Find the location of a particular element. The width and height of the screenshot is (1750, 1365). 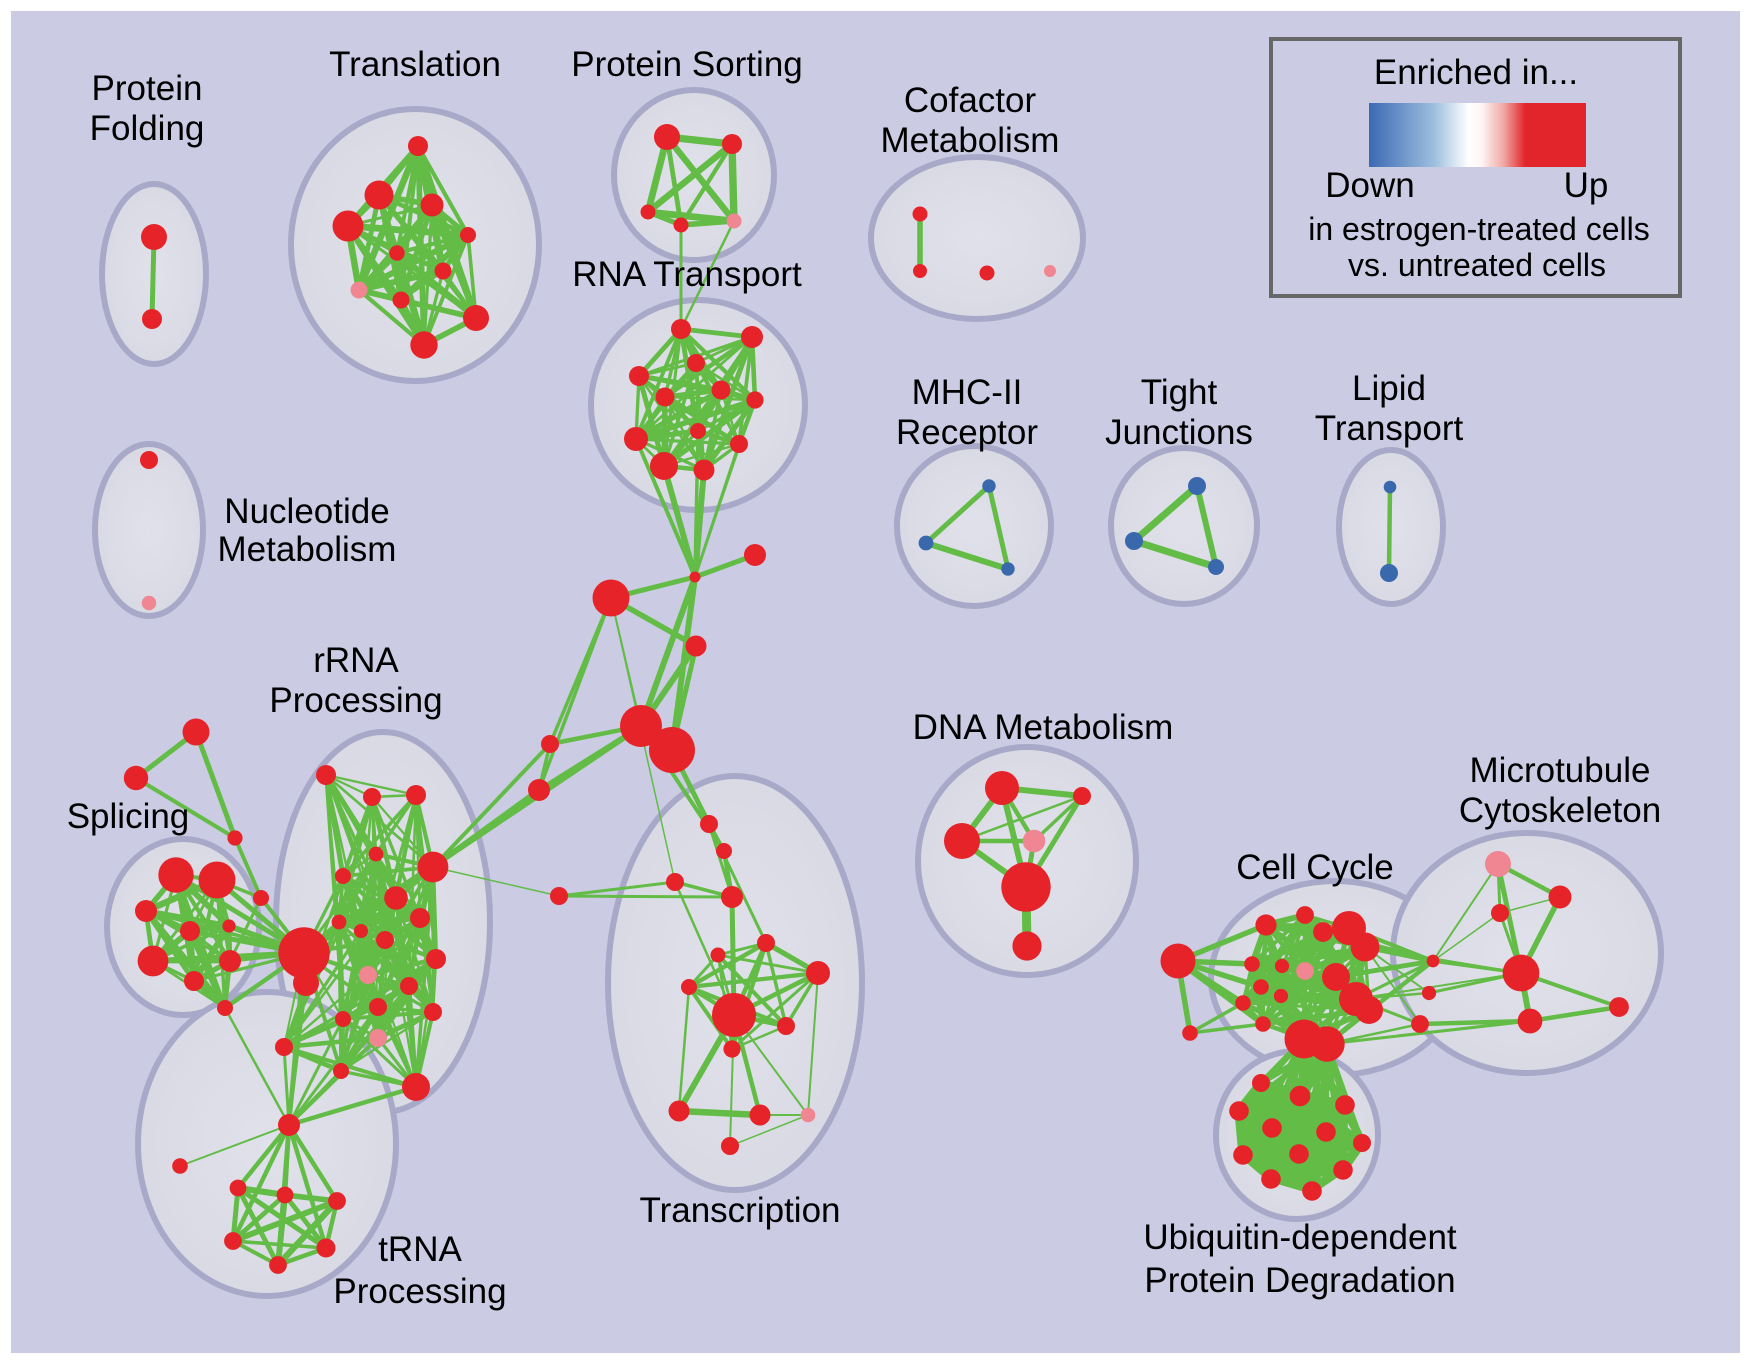

svg-text: rRNA is located at coordinates (356, 660).